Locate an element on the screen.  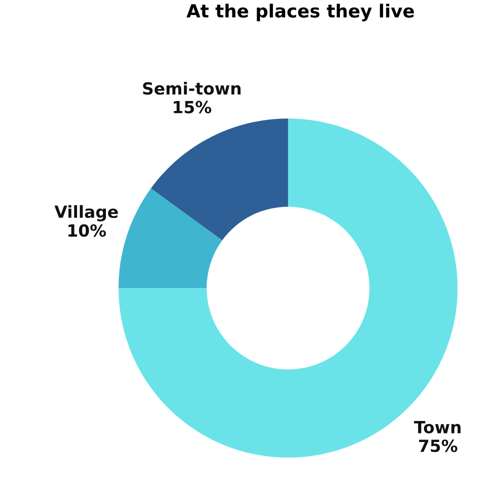
slice-label: Town is located at coordinates (437, 427).